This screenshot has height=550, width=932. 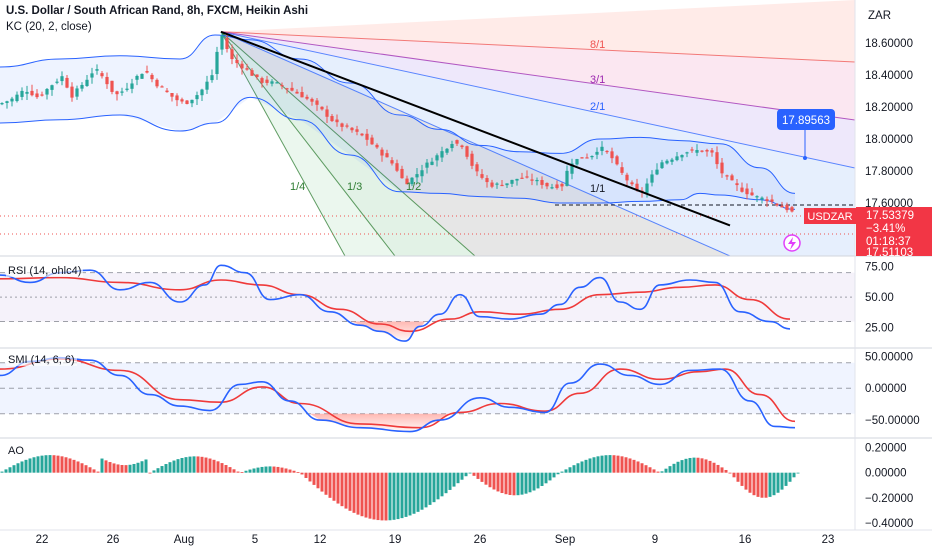 I want to click on smi-panel, so click(x=427, y=394).